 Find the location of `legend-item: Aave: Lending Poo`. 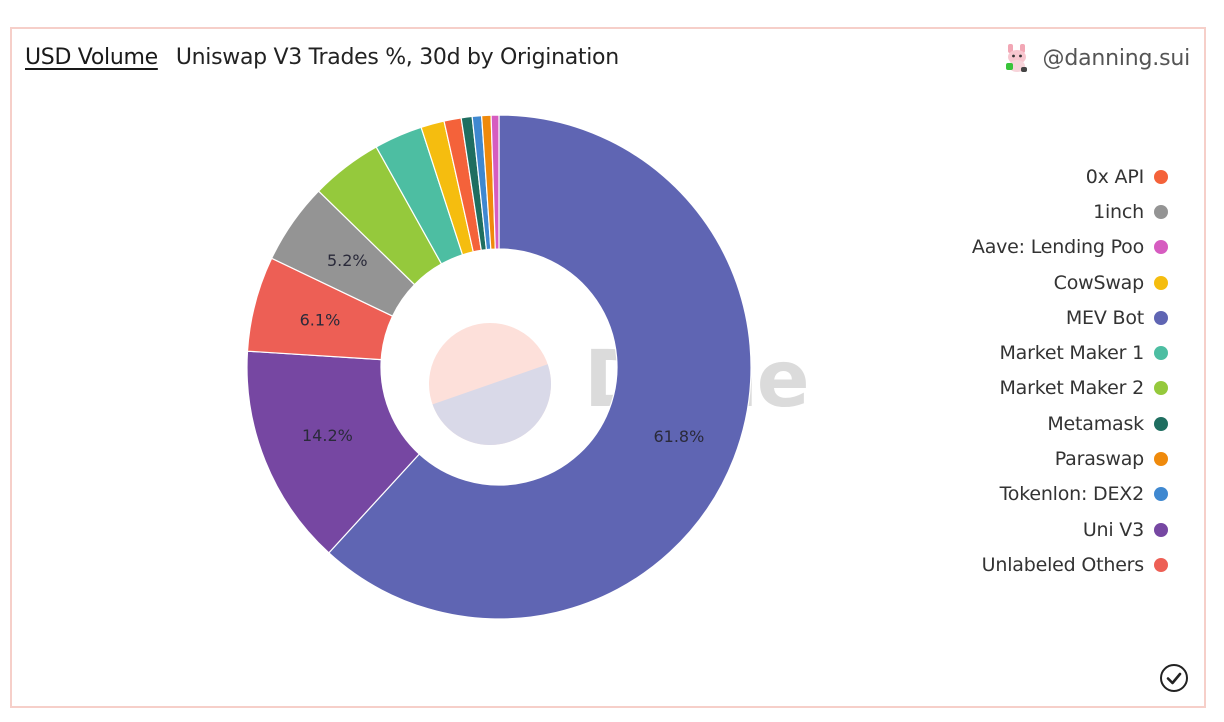

legend-item: Aave: Lending Poo is located at coordinates (1070, 247).